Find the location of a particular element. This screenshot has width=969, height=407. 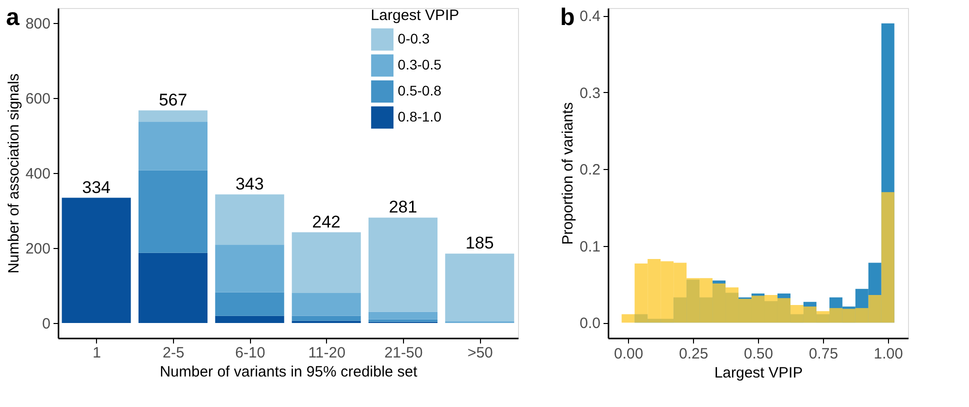

x-tick-label: 6-10 is located at coordinates (250, 353).